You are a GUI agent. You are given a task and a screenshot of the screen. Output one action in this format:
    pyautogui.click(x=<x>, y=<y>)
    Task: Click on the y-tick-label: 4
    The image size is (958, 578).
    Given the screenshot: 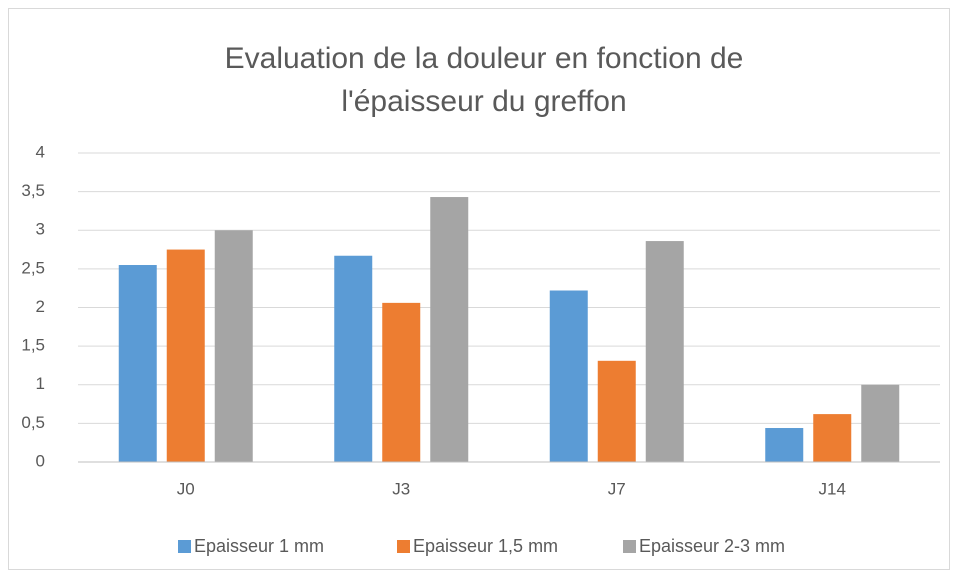 What is the action you would take?
    pyautogui.click(x=40, y=151)
    